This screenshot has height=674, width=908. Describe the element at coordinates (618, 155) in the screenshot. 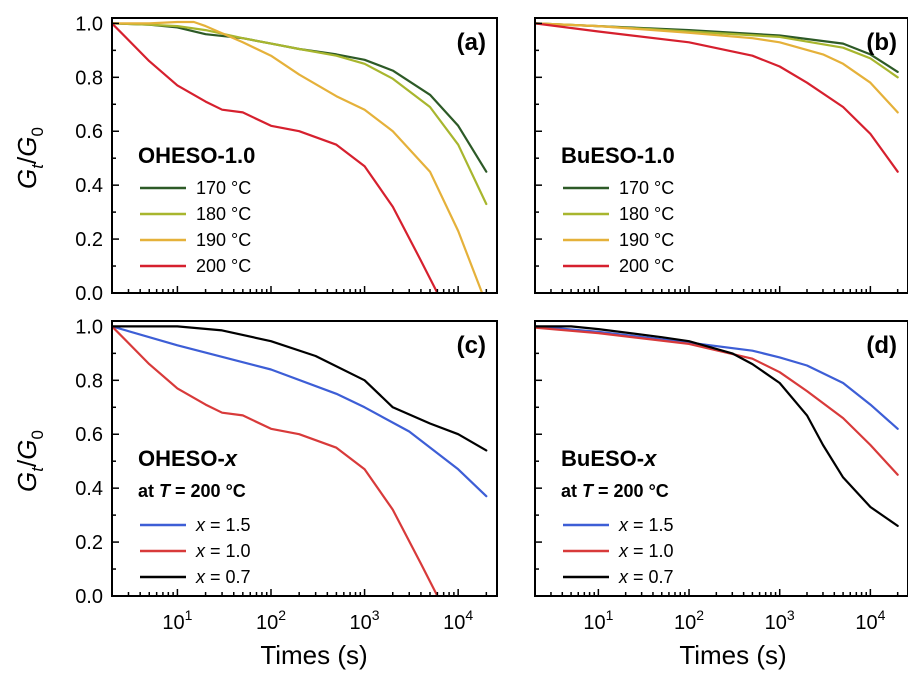

I see `legend-title: BuESO-1.0` at that location.